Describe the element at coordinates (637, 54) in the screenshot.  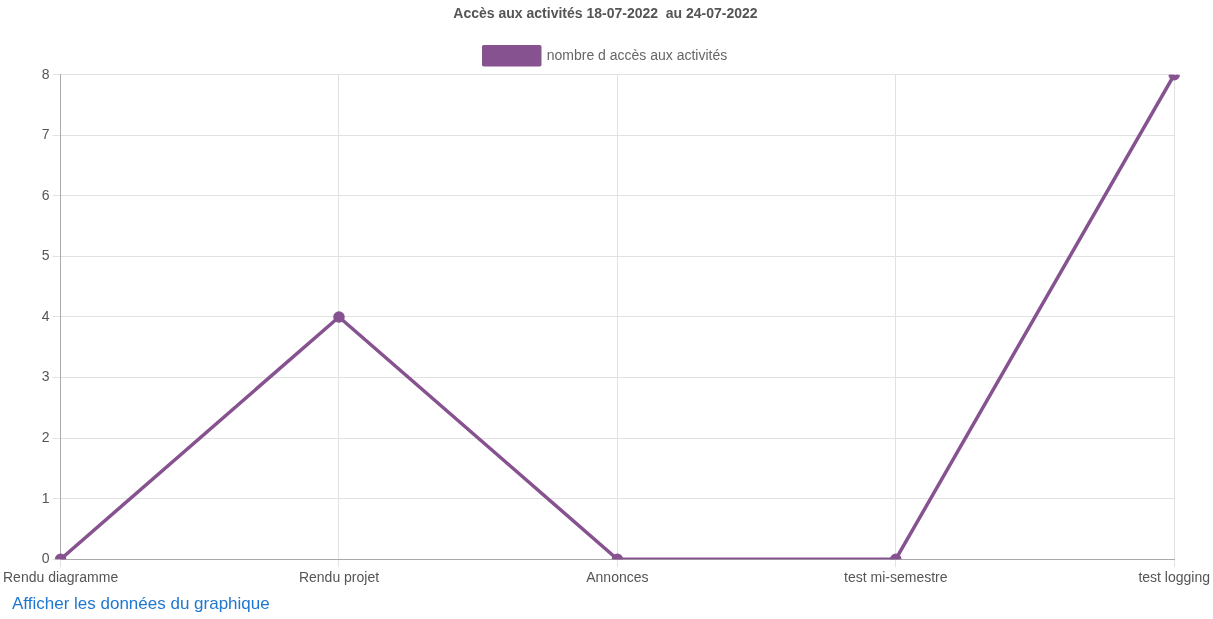
I see `legend-label: nombre d accès aux activités` at that location.